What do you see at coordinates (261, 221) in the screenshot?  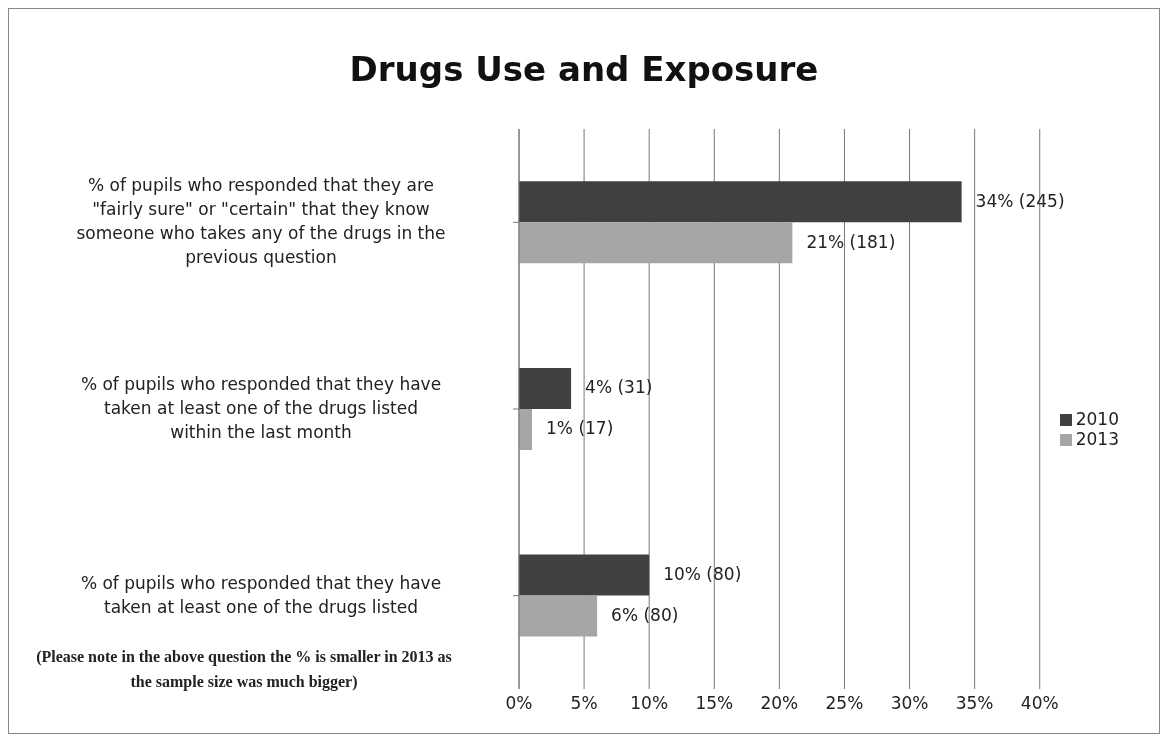 I see `y-tick-label: % of pupils who responded that they are "fairly sure" or "certain" that they know someone who takes any of the drugs in the previous question` at bounding box center [261, 221].